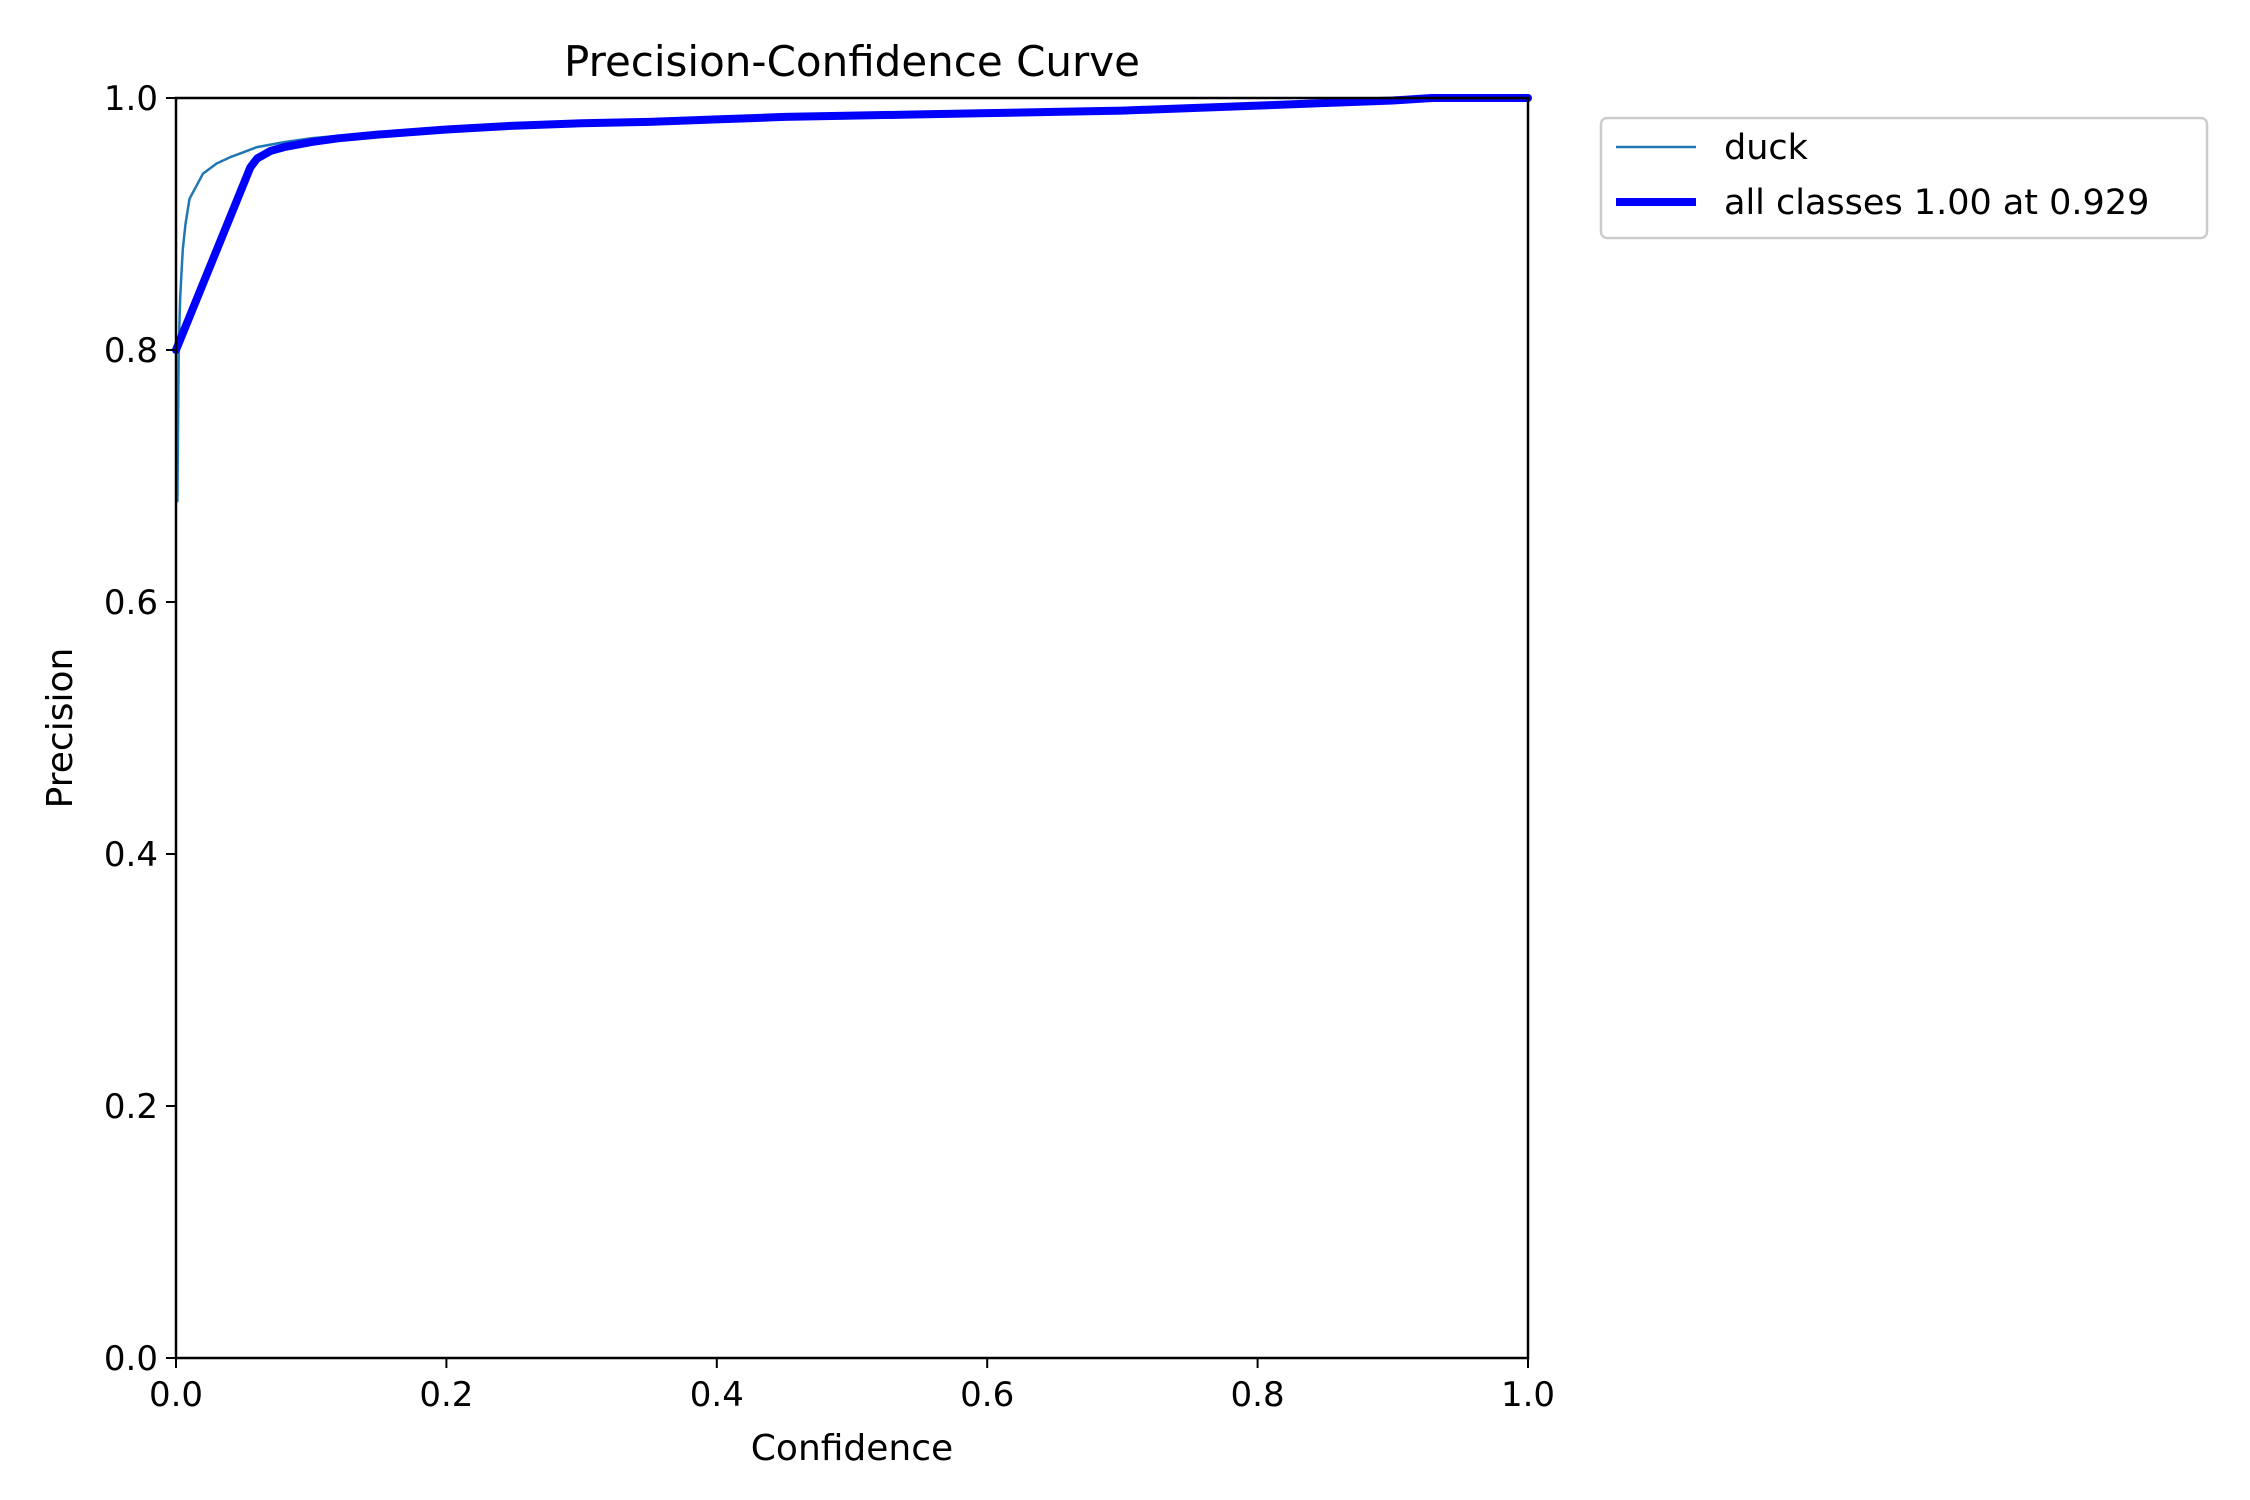  I want to click on x-tick-label: 1.0, so click(1528, 1395).